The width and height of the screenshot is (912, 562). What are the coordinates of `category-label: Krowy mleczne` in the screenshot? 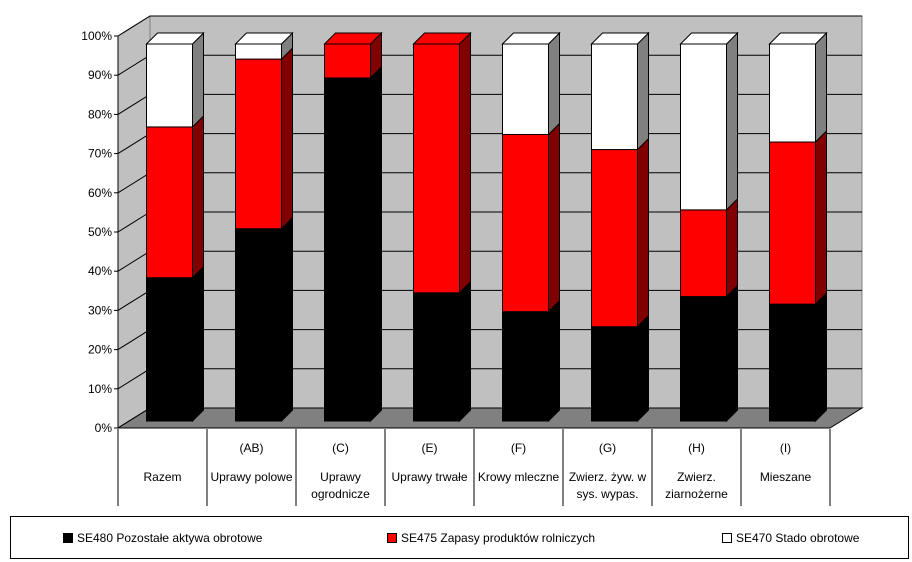 It's located at (519, 477).